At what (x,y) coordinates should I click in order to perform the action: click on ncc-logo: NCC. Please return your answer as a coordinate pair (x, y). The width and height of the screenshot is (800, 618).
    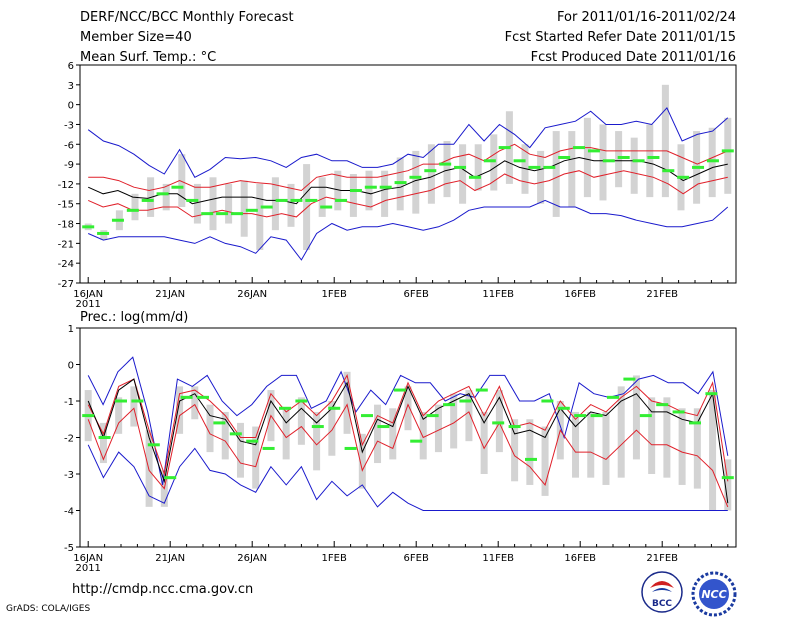
    Looking at the image, I should click on (714, 594).